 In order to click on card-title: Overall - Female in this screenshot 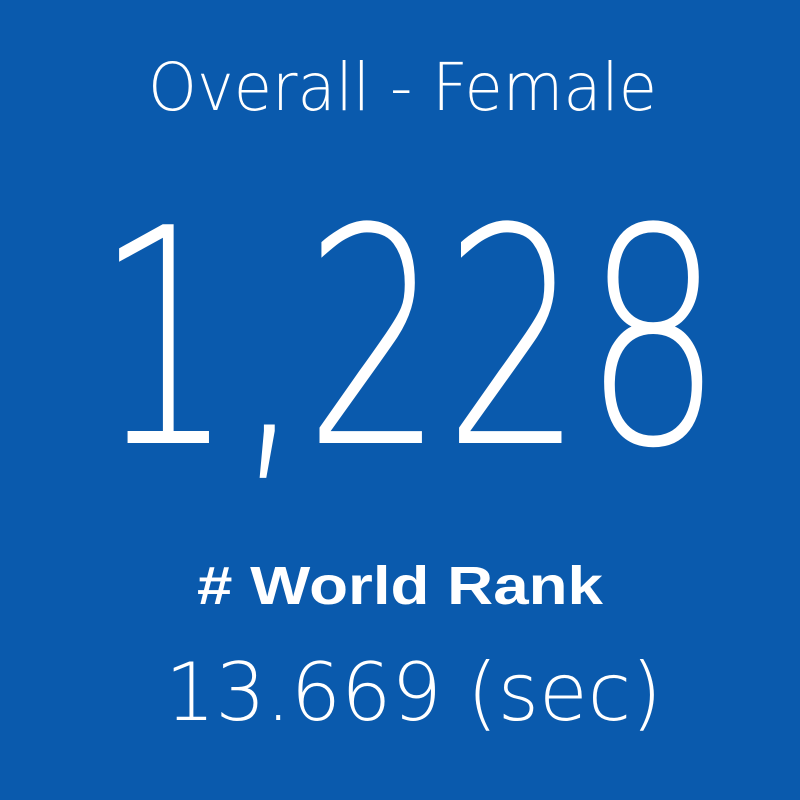, I will do `click(402, 87)`.